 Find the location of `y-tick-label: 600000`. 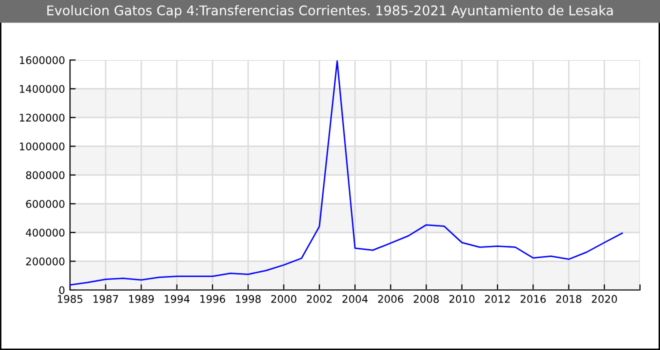

y-tick-label: 600000 is located at coordinates (45, 204).